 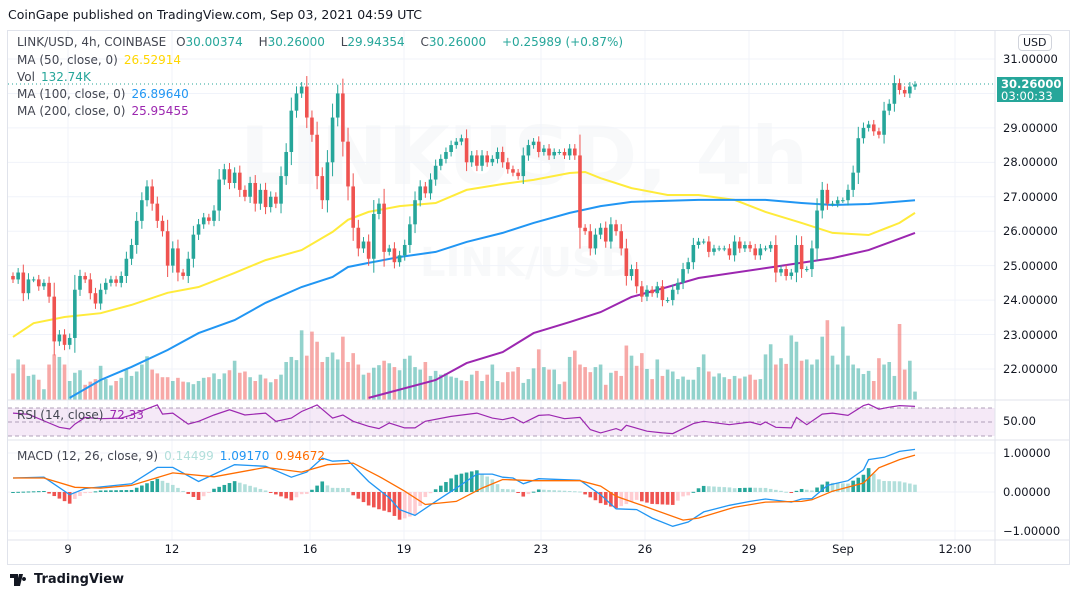 I want to click on macd-tick: 0.00000, so click(x=1027, y=492).